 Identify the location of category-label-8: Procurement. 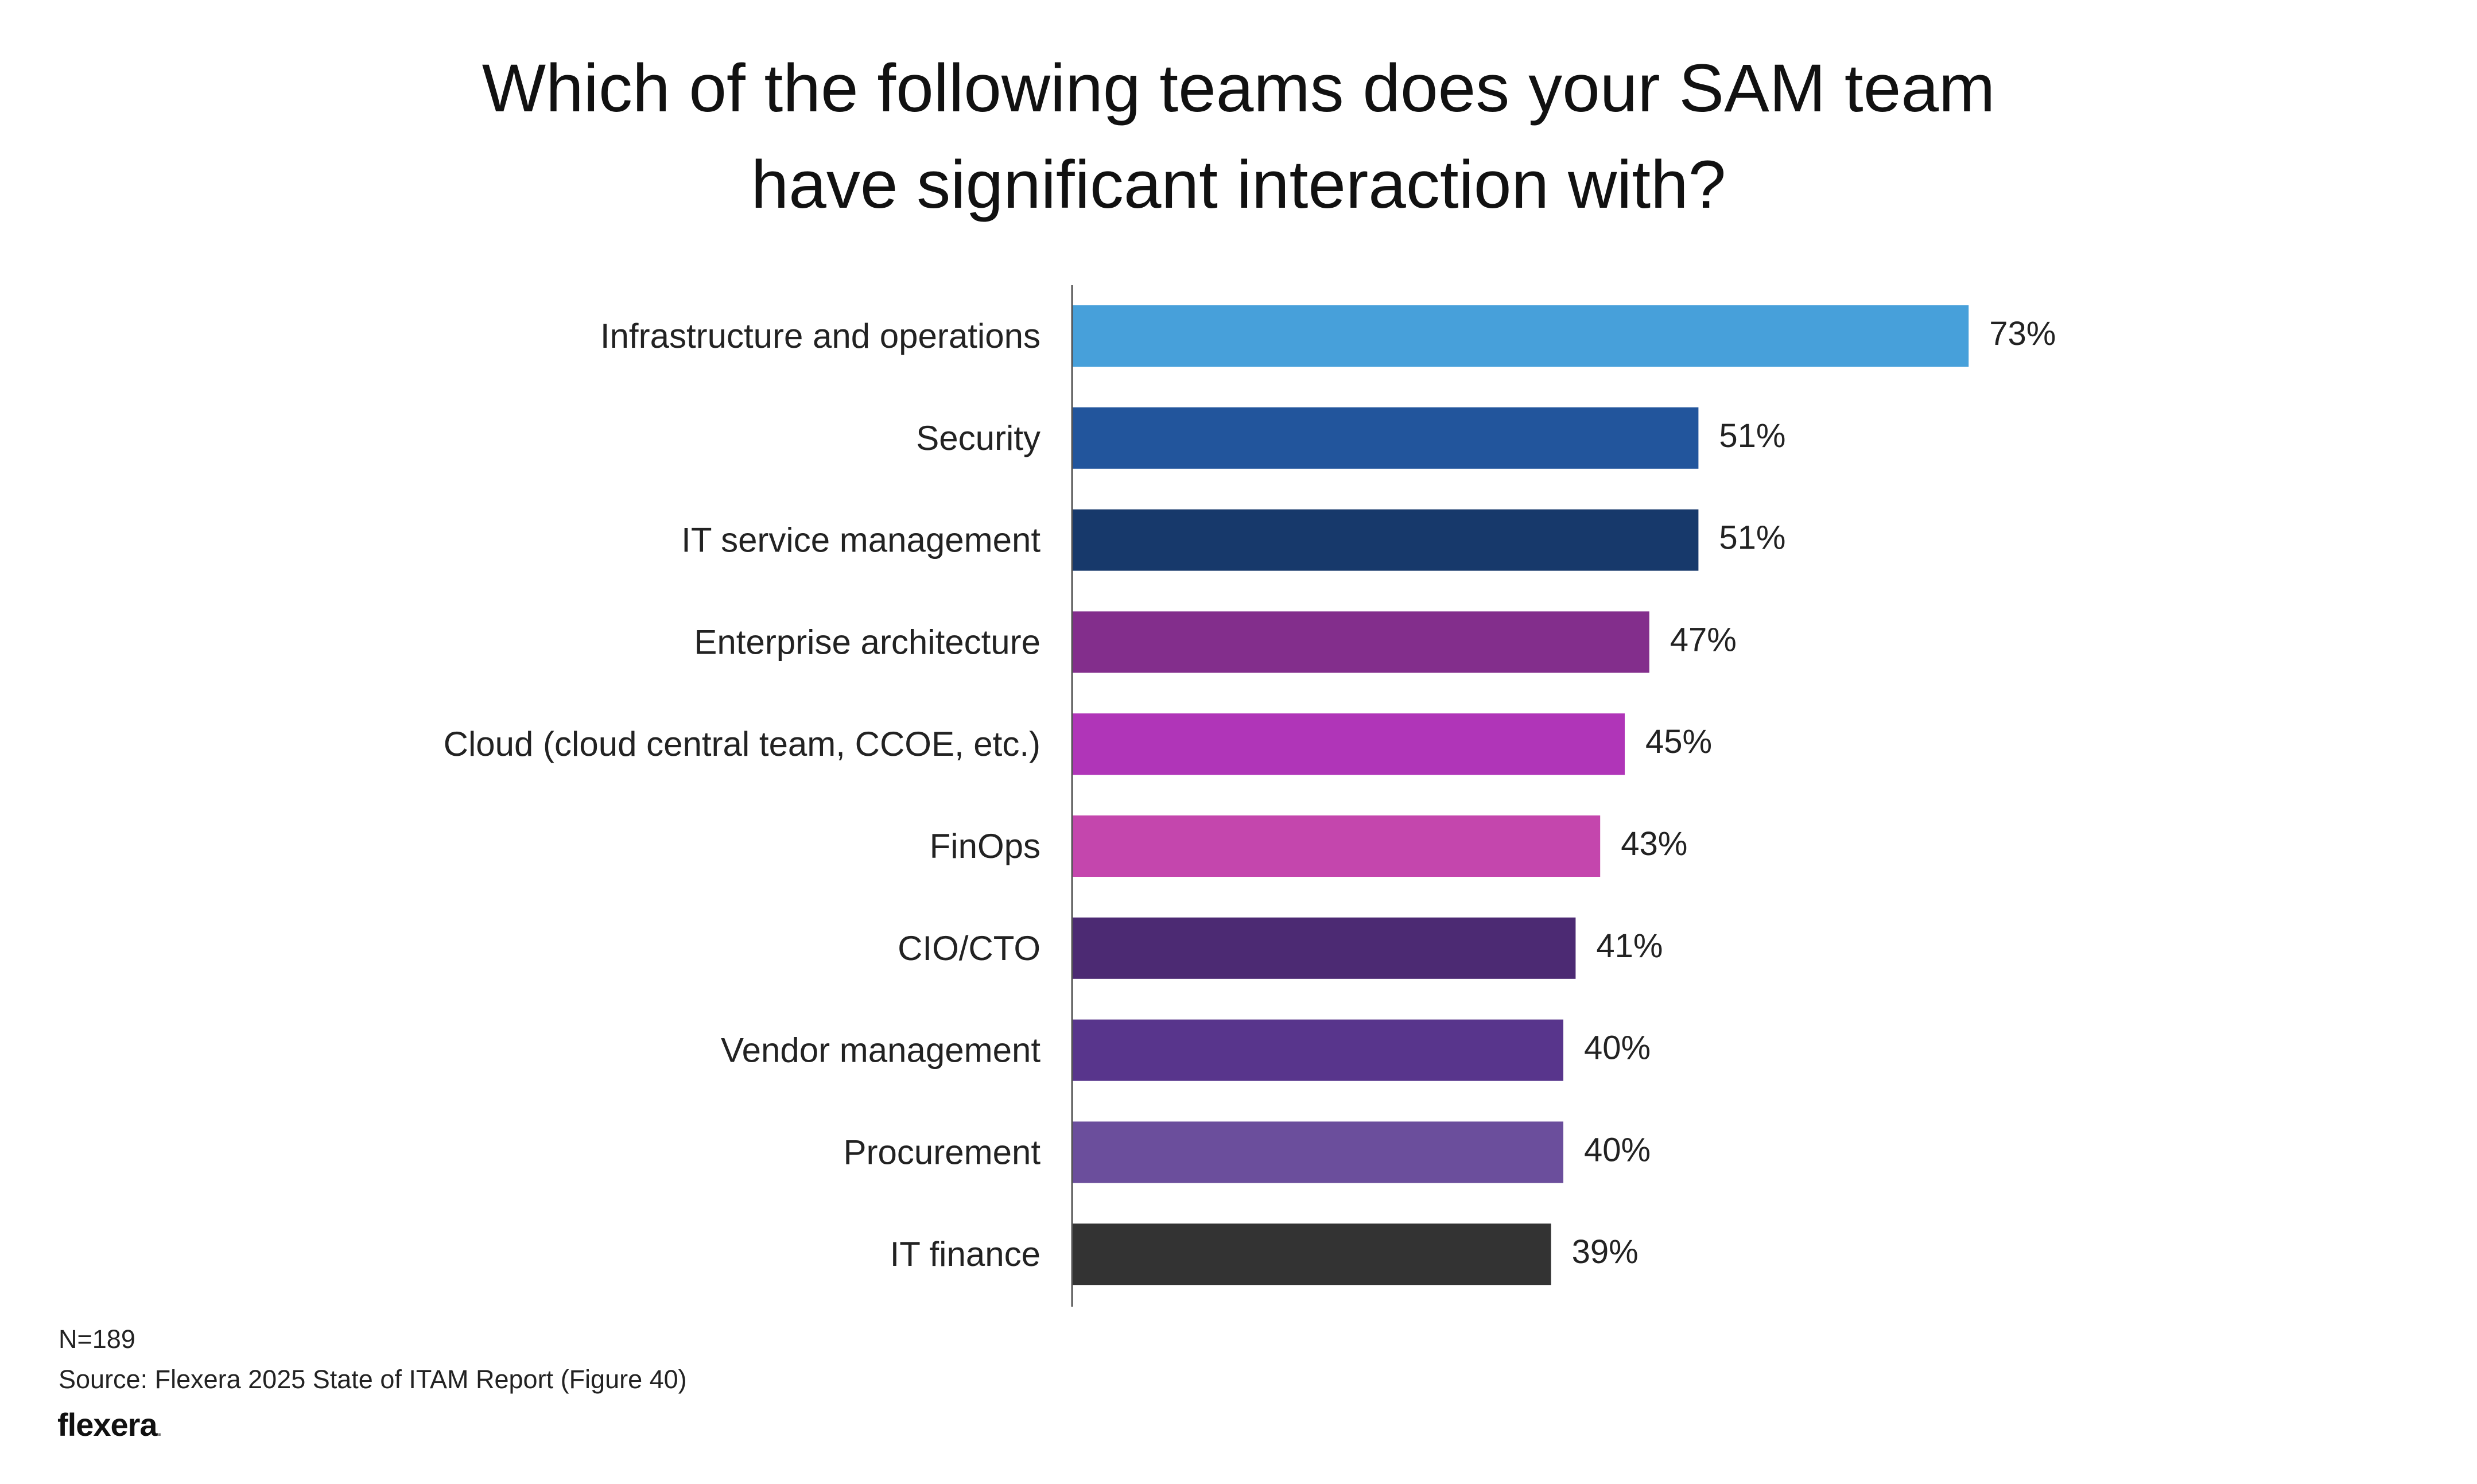
(943, 1152).